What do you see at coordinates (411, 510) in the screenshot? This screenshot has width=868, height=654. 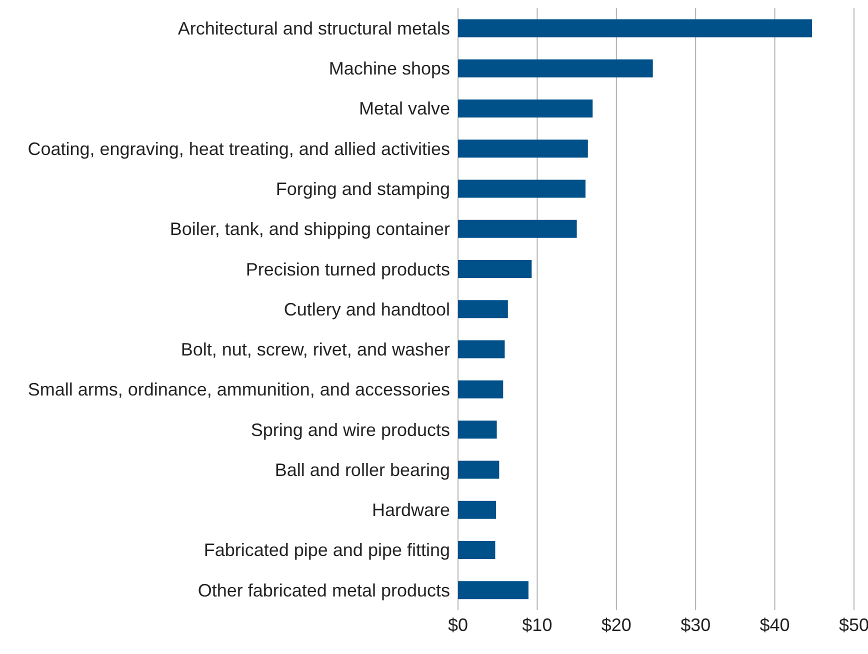 I see `y-tick-label: Hardware` at bounding box center [411, 510].